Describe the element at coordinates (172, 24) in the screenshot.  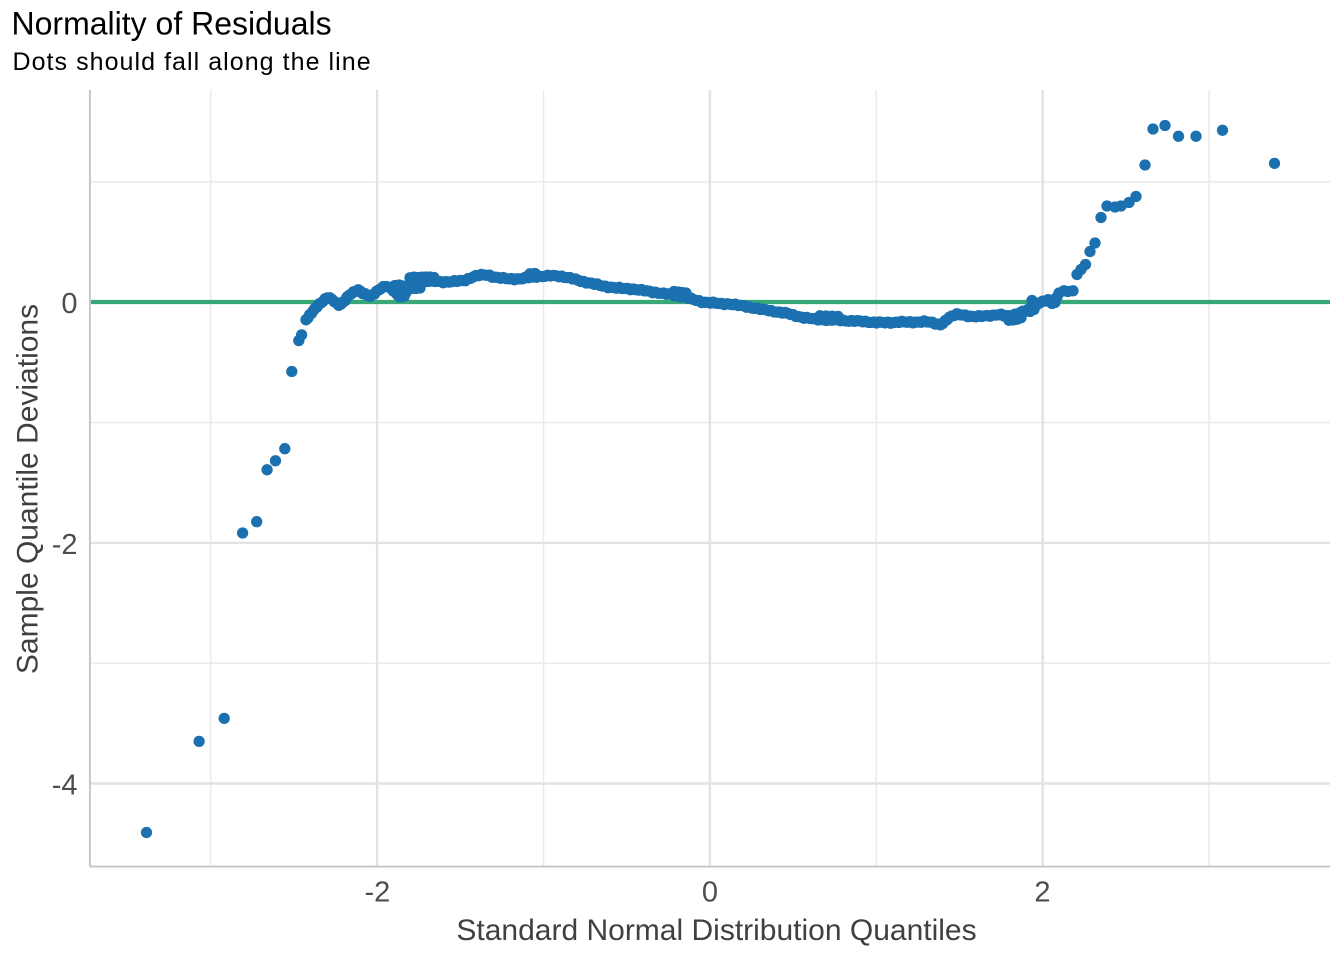
I see `svg-text: Normality of Residuals` at that location.